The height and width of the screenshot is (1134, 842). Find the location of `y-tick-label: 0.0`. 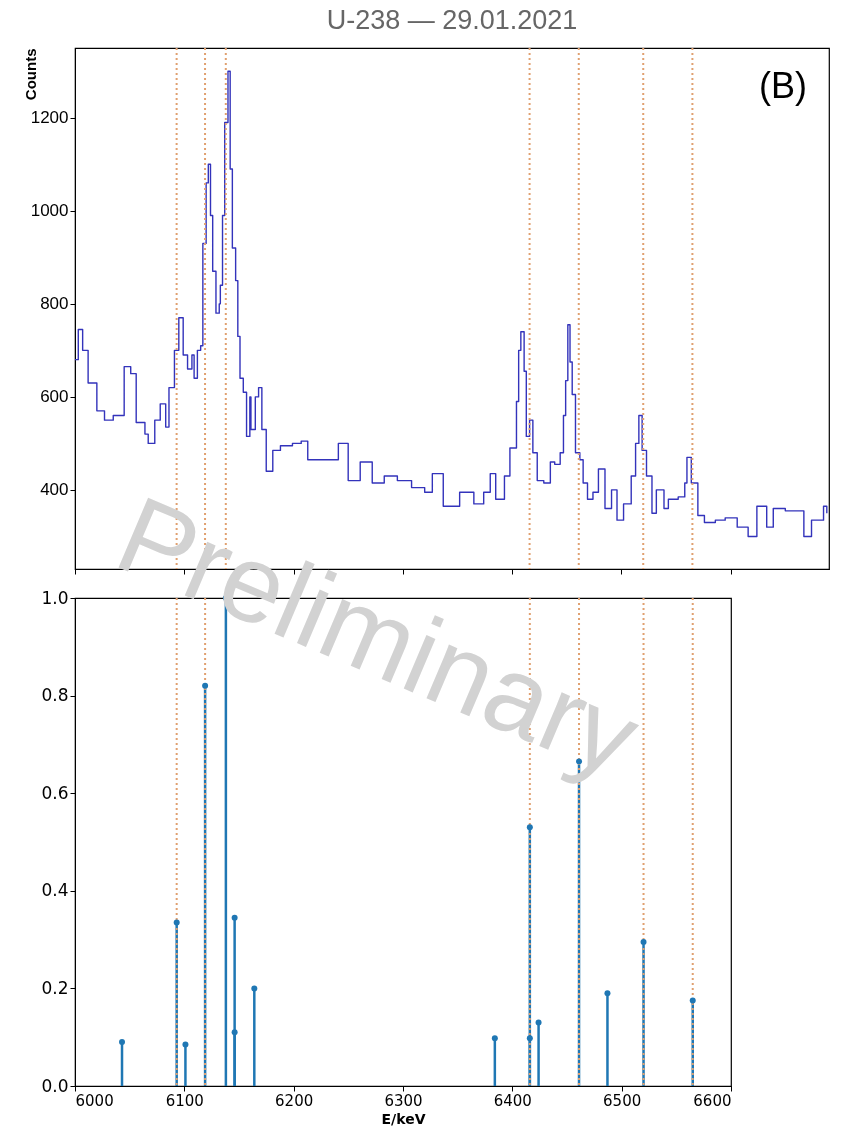

y-tick-label: 0.0 is located at coordinates (55, 1085).